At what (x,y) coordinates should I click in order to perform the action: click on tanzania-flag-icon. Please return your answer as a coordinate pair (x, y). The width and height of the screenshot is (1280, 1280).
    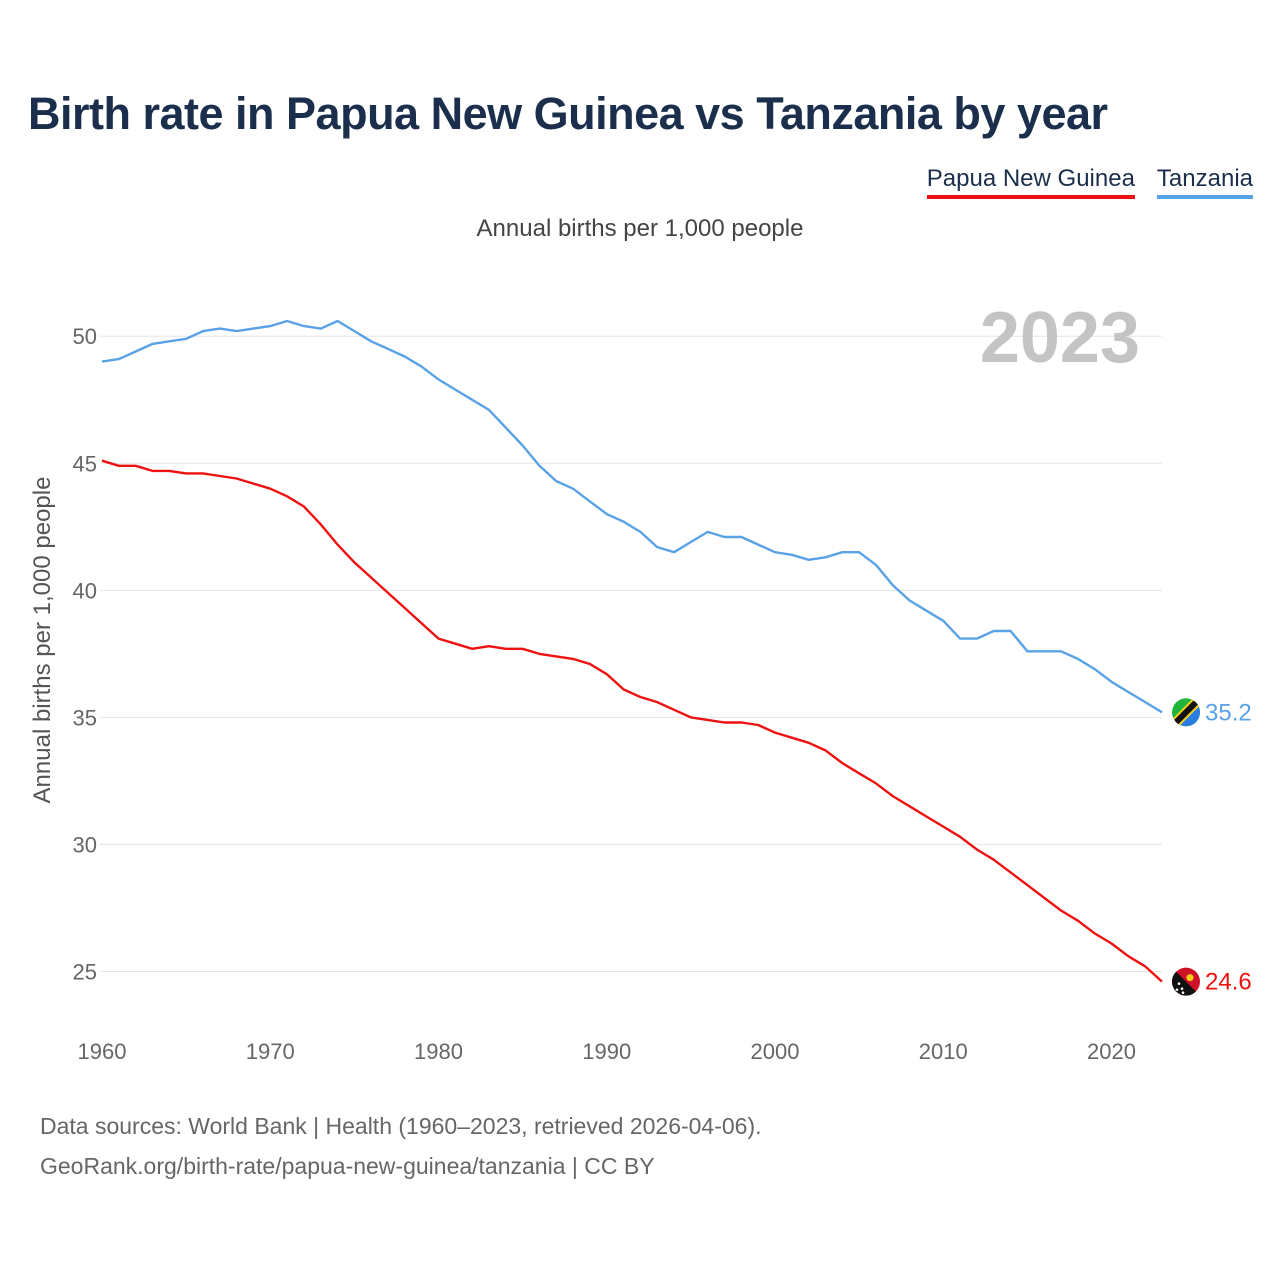
    Looking at the image, I should click on (1186, 712).